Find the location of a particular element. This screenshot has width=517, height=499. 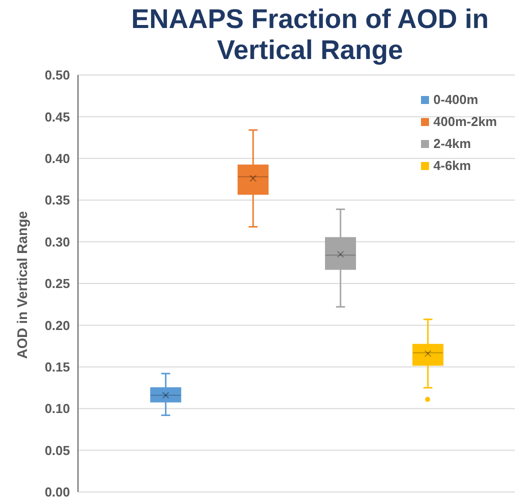

y-tick-label: 0.00 is located at coordinates (57, 491).